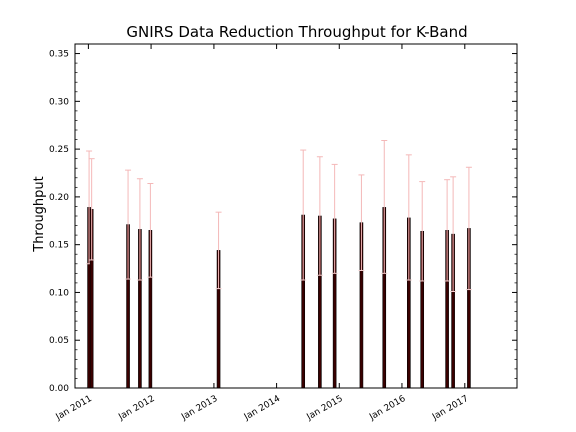 The width and height of the screenshot is (576, 432). Describe the element at coordinates (74, 408) in the screenshot. I see `x-tick-label: Jan 2011` at that location.